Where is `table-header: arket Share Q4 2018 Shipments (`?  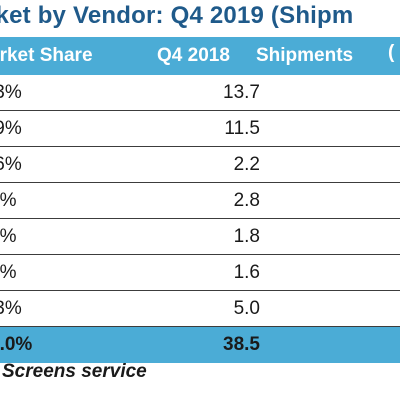
table-header: arket Share Q4 2018 Shipments ( is located at coordinates (200, 56).